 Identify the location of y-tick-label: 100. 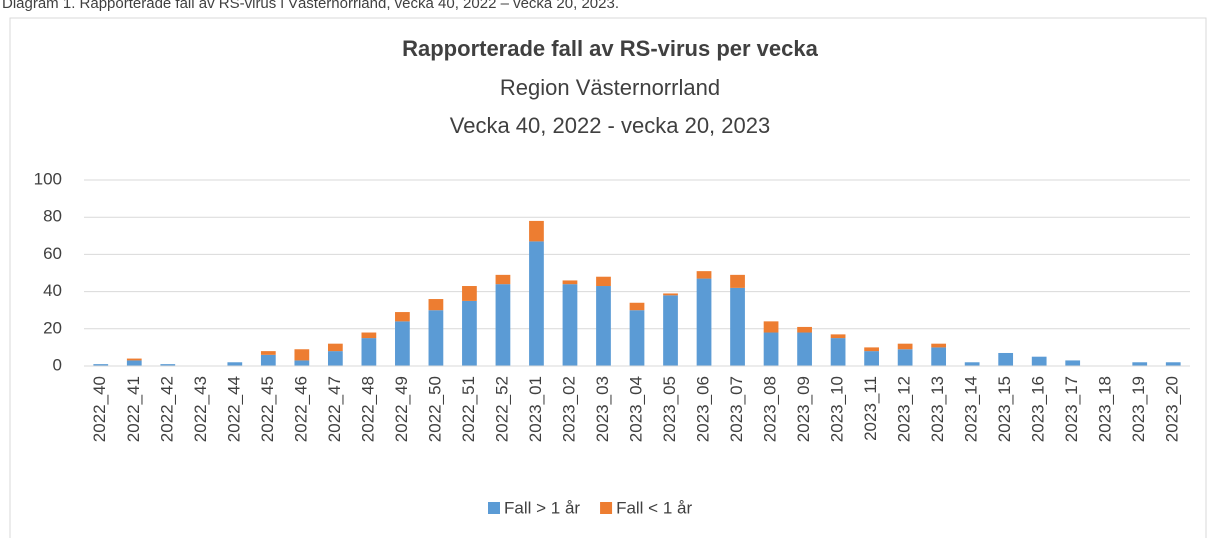
(48, 178).